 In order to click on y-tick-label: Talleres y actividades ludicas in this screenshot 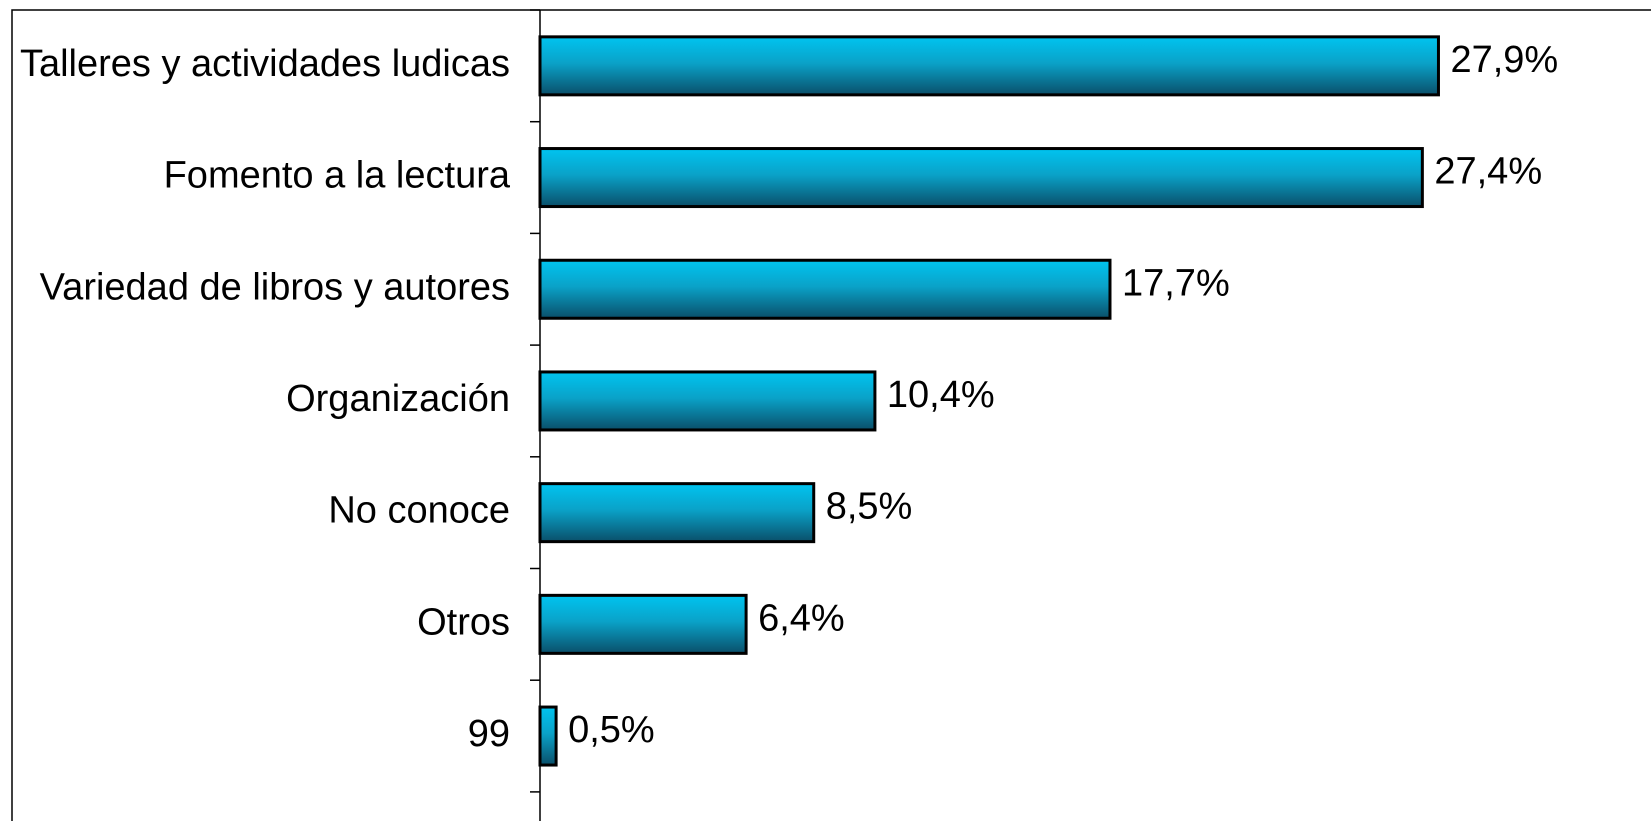, I will do `click(265, 64)`.